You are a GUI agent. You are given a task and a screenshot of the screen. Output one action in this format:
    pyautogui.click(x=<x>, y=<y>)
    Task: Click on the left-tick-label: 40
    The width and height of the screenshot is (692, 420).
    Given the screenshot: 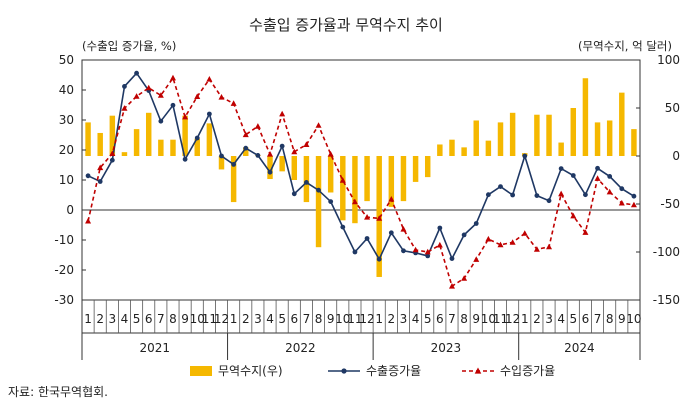 What is the action you would take?
    pyautogui.click(x=66, y=90)
    